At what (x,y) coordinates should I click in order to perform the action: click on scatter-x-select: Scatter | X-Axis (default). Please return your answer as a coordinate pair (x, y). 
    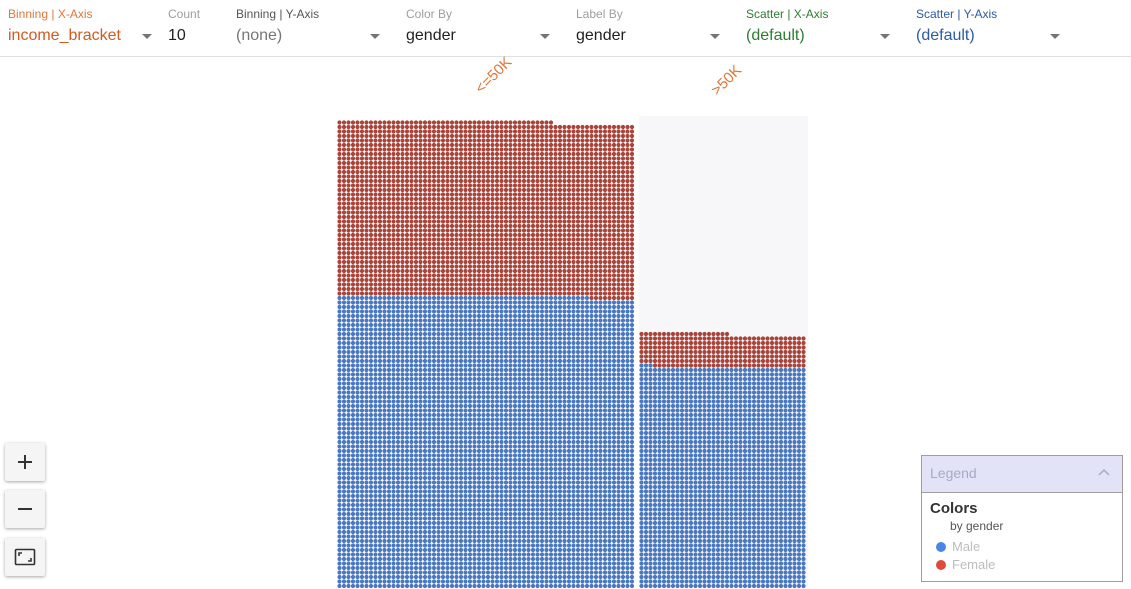
    Looking at the image, I should click on (818, 28).